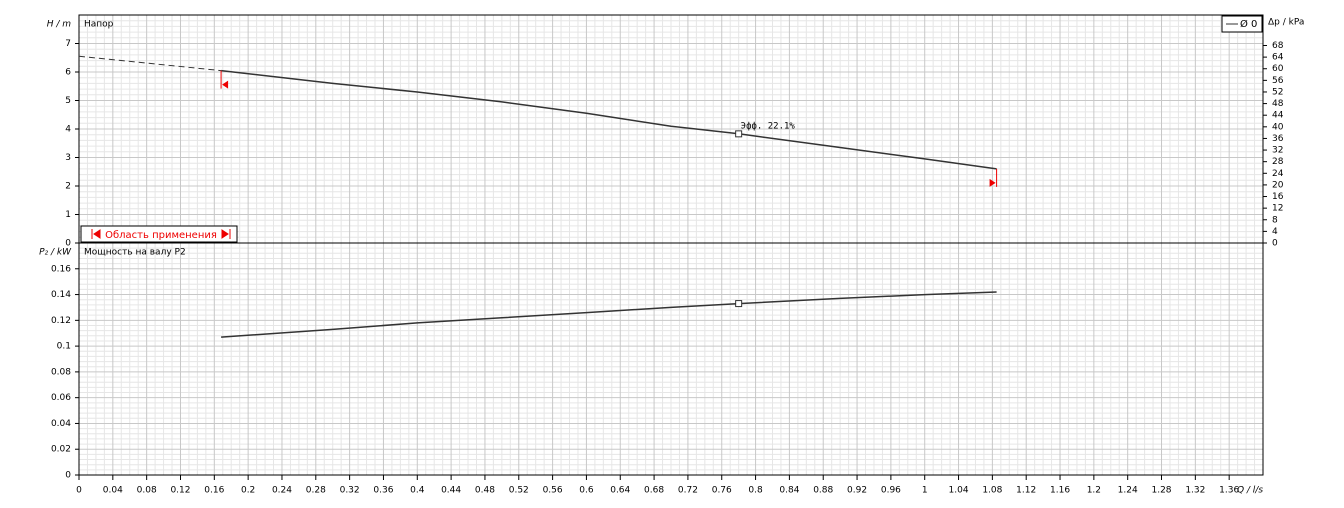  Describe the element at coordinates (1250, 491) in the screenshot. I see `x-axis-label: Q / l/s` at that location.